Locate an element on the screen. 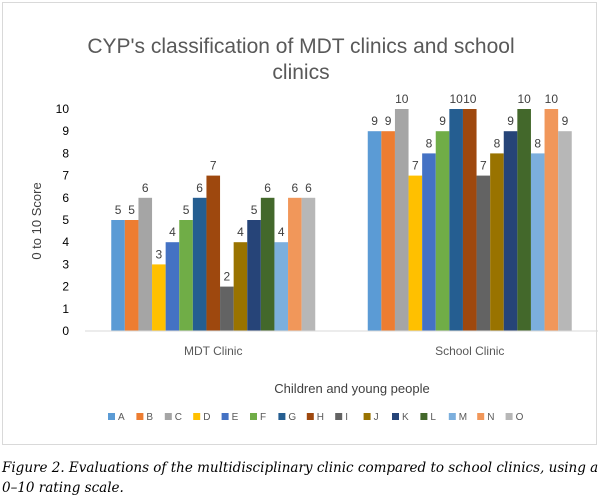 This screenshot has height=504, width=602. y-tick-label: 0 is located at coordinates (65, 331).